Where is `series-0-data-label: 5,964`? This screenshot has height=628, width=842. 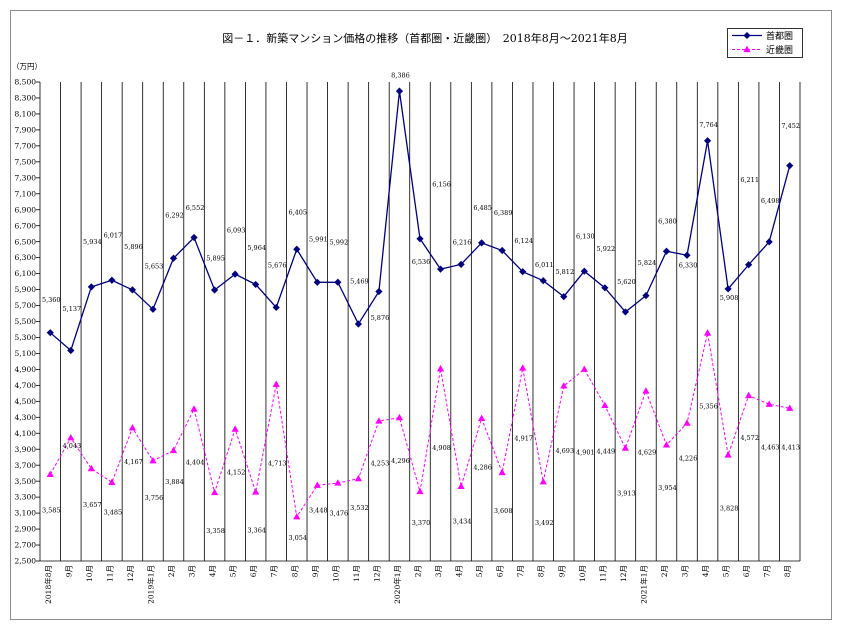
series-0-data-label: 5,964 is located at coordinates (256, 248).